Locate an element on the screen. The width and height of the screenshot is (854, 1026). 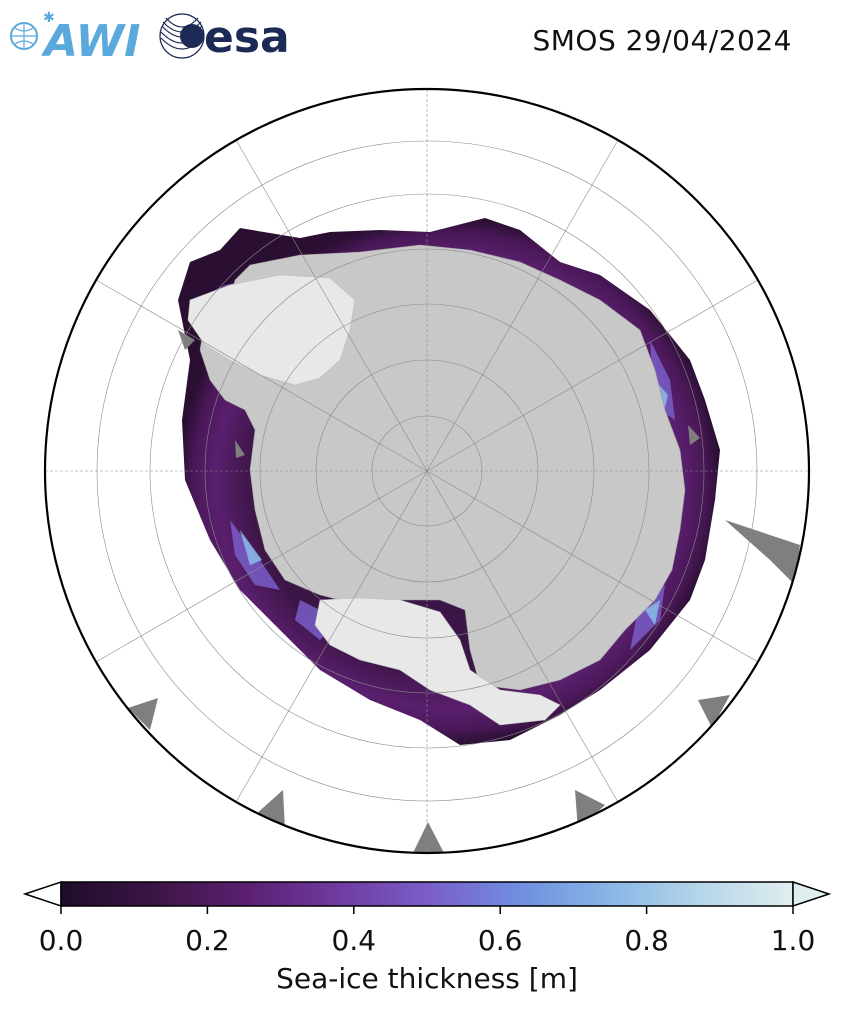
ronne-filchner-ice-shelf is located at coordinates (437, 661).